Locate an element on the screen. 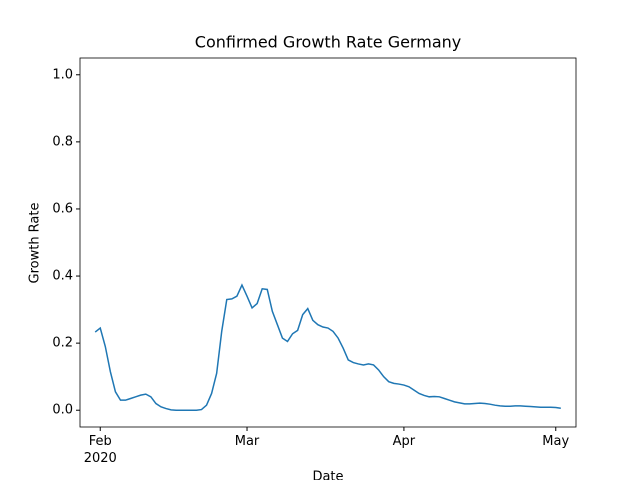 The image size is (640, 480). y-tick-label: 0.8 is located at coordinates (62, 141).